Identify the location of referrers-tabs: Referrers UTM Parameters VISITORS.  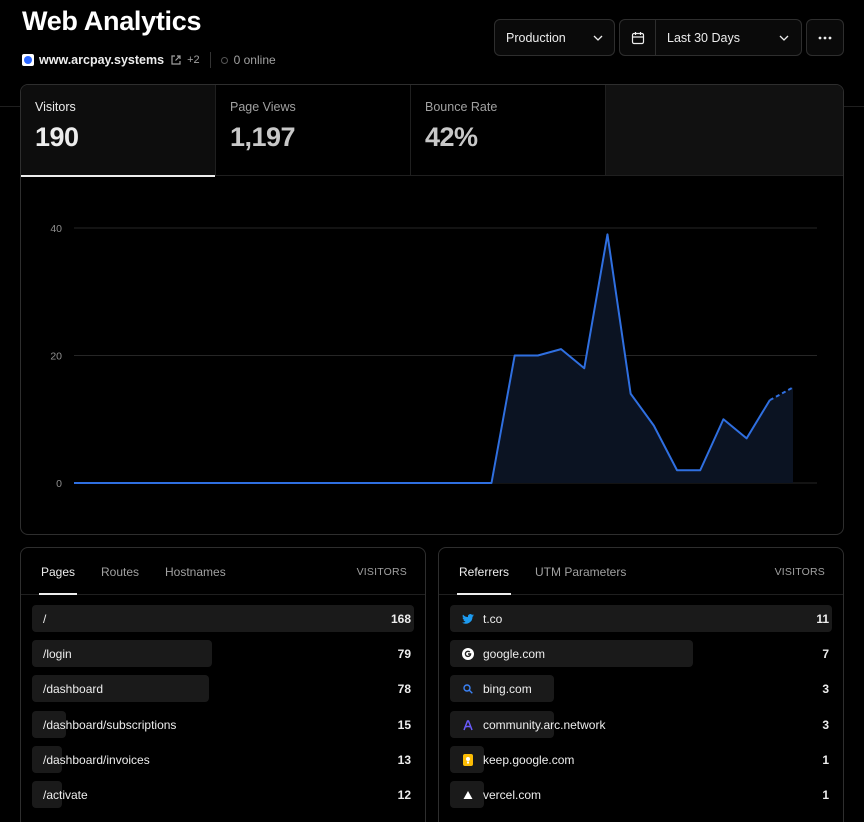
(641, 571).